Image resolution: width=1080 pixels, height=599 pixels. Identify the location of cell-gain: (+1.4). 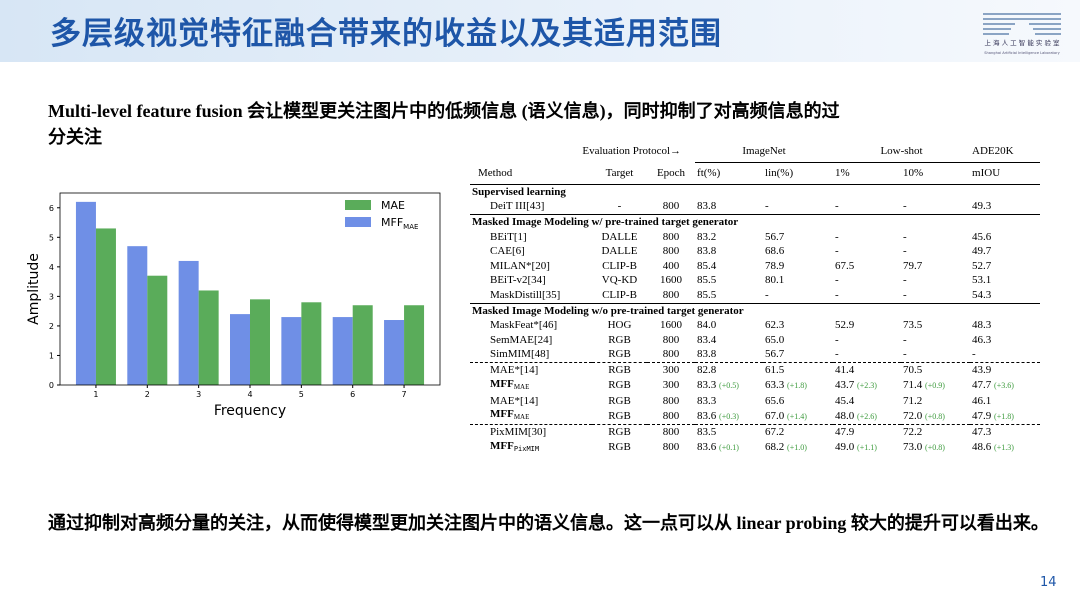
(797, 416).